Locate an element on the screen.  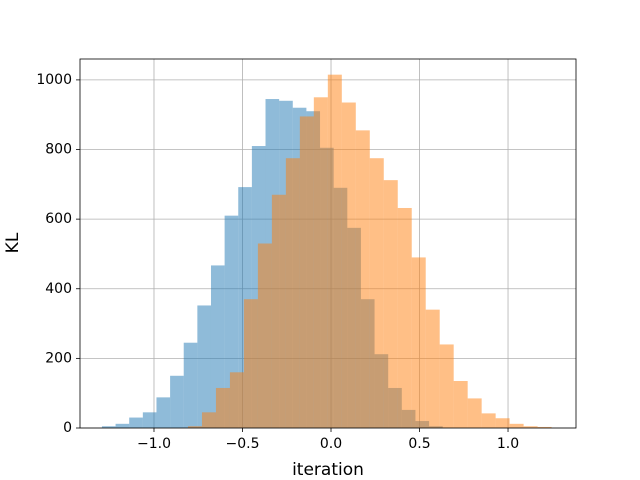
y-tick-label: 0 is located at coordinates (67, 428).